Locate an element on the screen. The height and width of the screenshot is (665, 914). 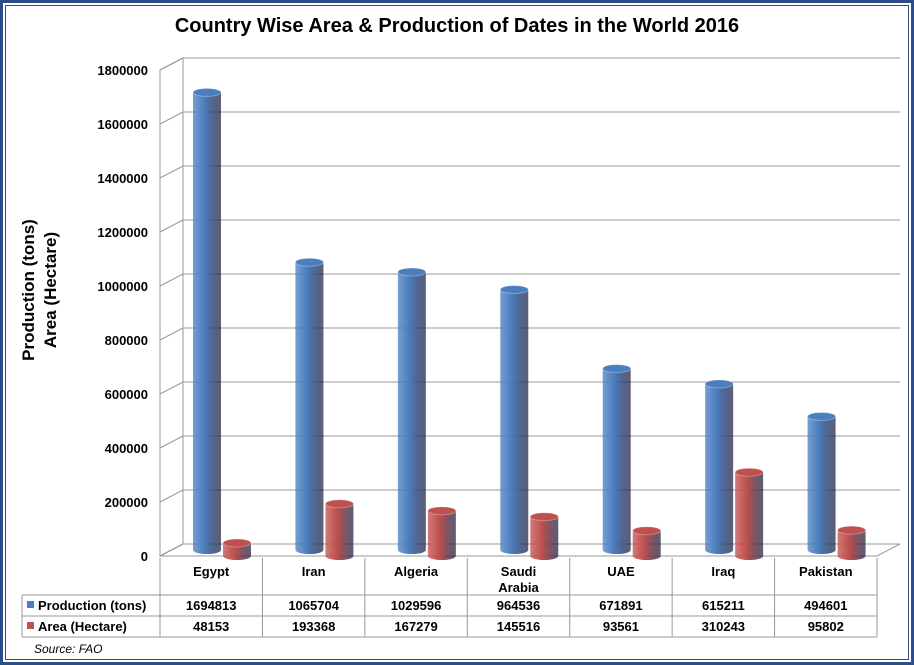
category-label: UAE is located at coordinates (621, 571).